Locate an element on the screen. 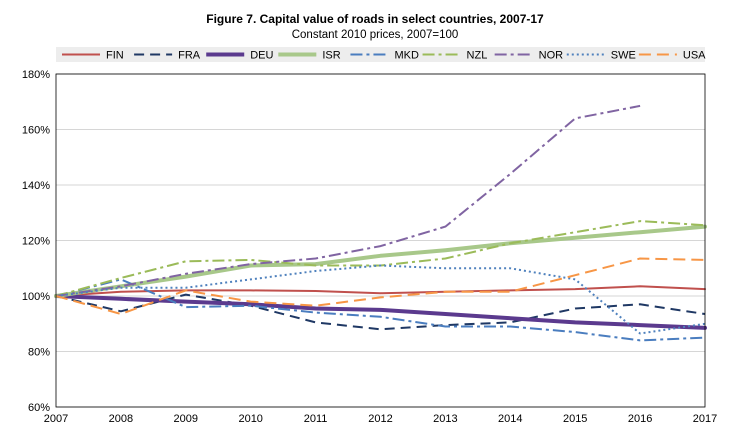  series-line-mkd is located at coordinates (380, 310).